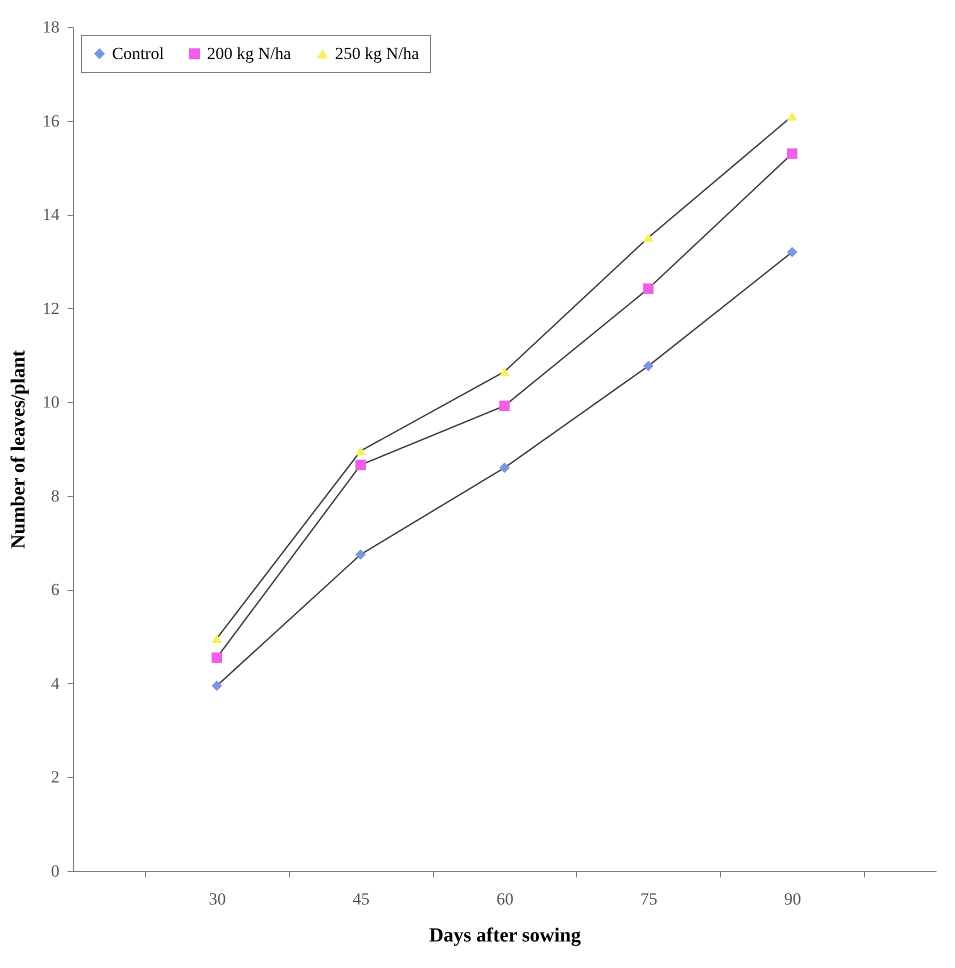 This screenshot has width=955, height=968. What do you see at coordinates (19, 449) in the screenshot?
I see `y-axis-title: Number of leaves/plant` at bounding box center [19, 449].